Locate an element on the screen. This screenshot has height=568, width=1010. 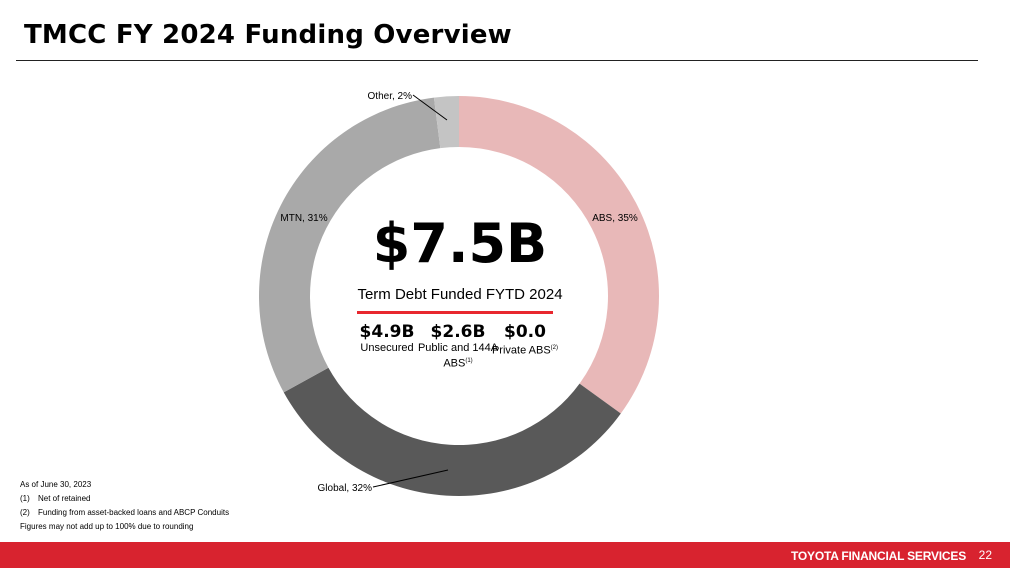
total-funded-amount: $7.5B is located at coordinates (460, 243).